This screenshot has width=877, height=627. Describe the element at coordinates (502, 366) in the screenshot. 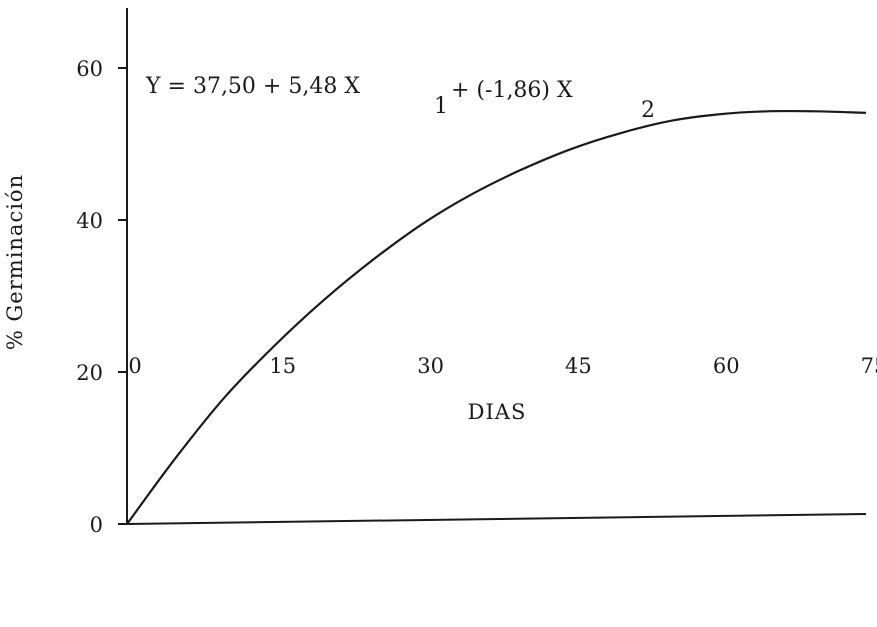

I see `x-ticks: 0 15 30 45 60 75` at that location.